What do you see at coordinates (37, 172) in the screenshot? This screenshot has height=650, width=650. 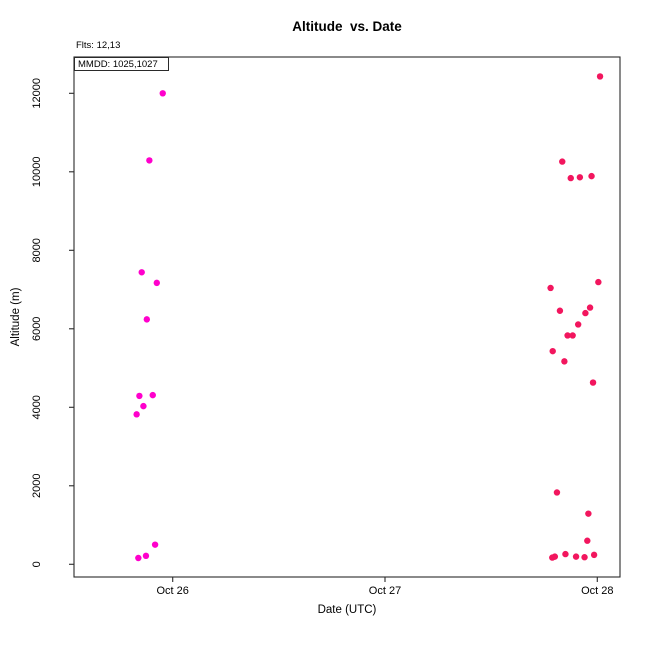 I see `y-tick-label: 10000` at bounding box center [37, 172].